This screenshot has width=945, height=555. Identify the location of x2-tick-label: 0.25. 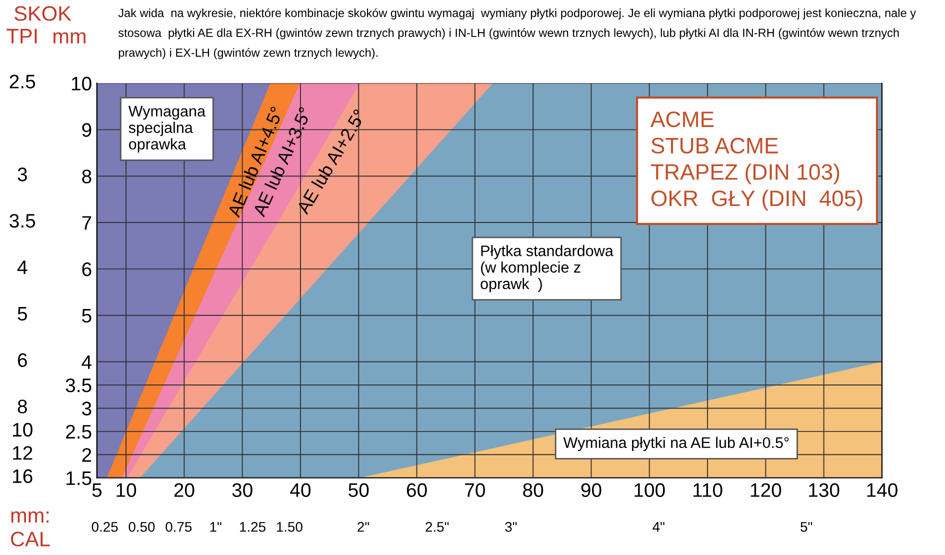
(105, 527).